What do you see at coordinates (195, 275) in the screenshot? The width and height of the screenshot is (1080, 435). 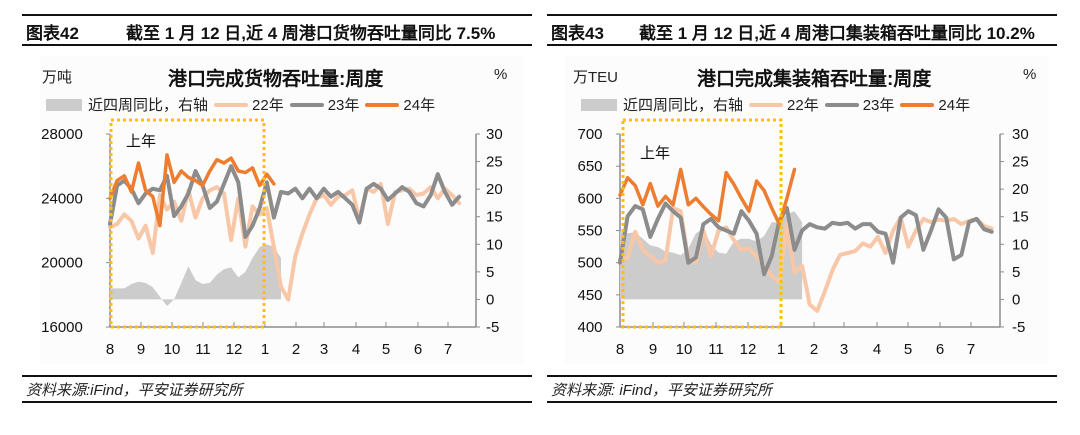 I see `yoy-area` at bounding box center [195, 275].